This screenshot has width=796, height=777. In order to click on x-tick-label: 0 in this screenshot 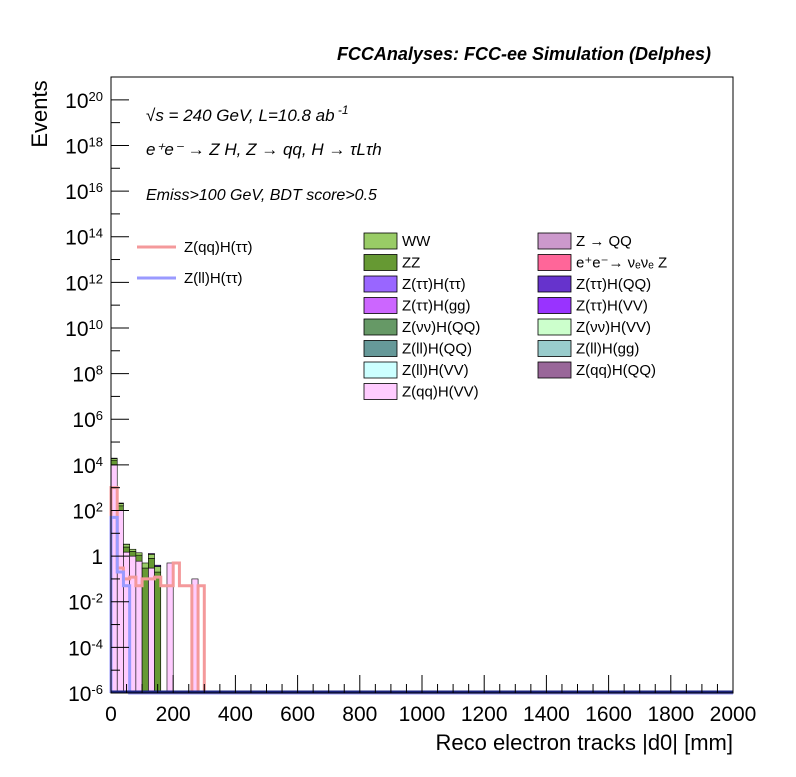, I will do `click(111, 714)`.